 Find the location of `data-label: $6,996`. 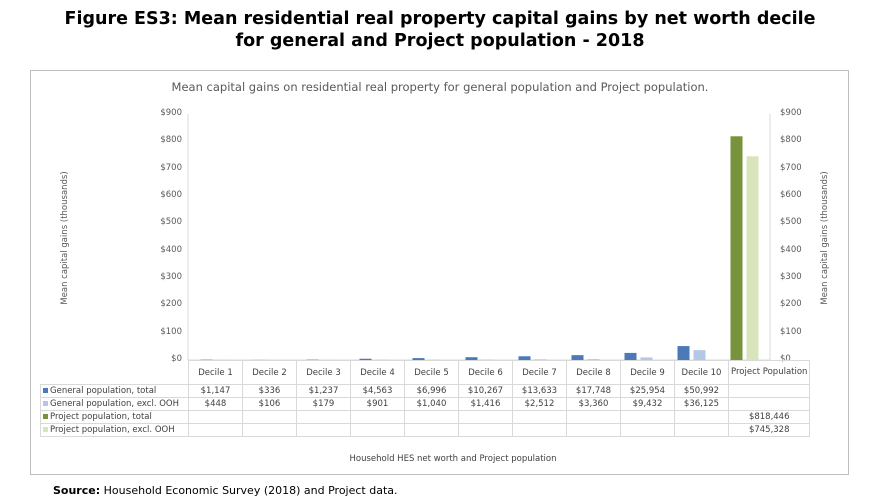

data-label: $6,996 is located at coordinates (431, 391).